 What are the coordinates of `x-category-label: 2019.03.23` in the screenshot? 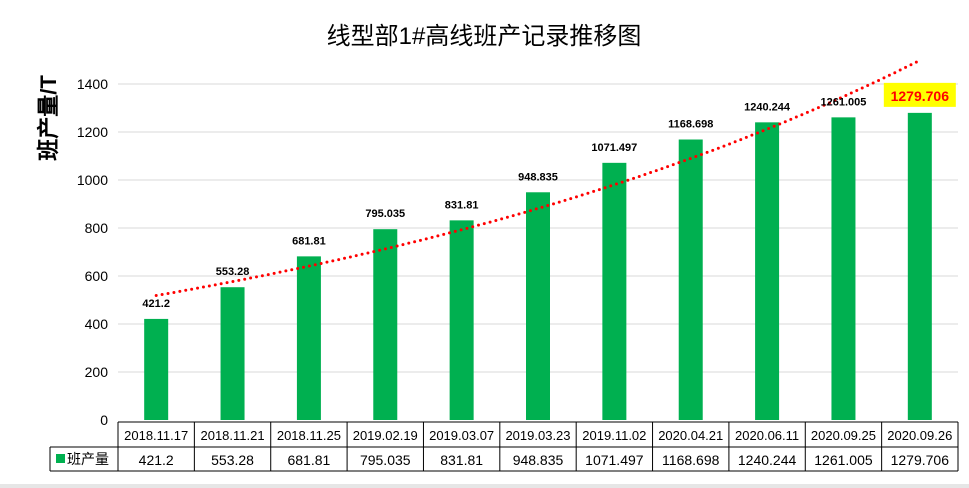 It's located at (537, 435).